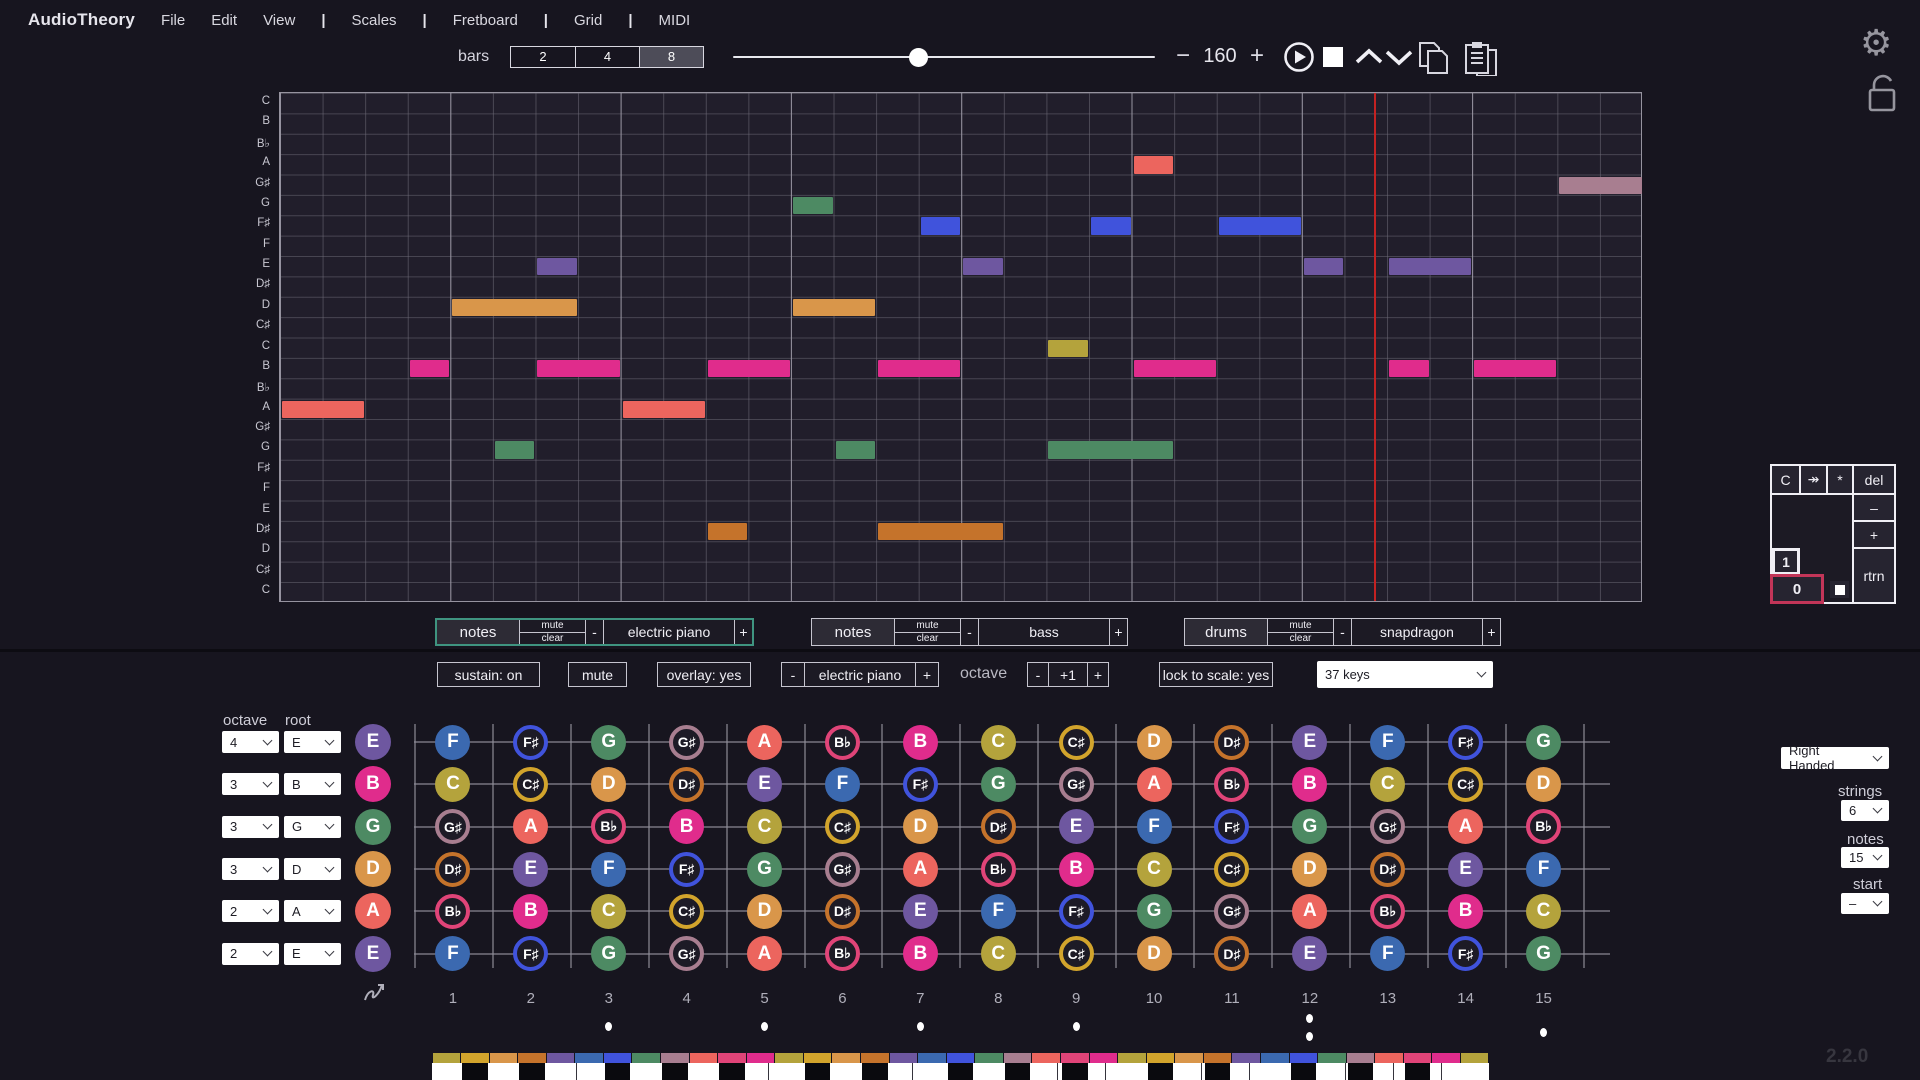 This screenshot has width=1920, height=1080. I want to click on track-name: drums, so click(1226, 632).